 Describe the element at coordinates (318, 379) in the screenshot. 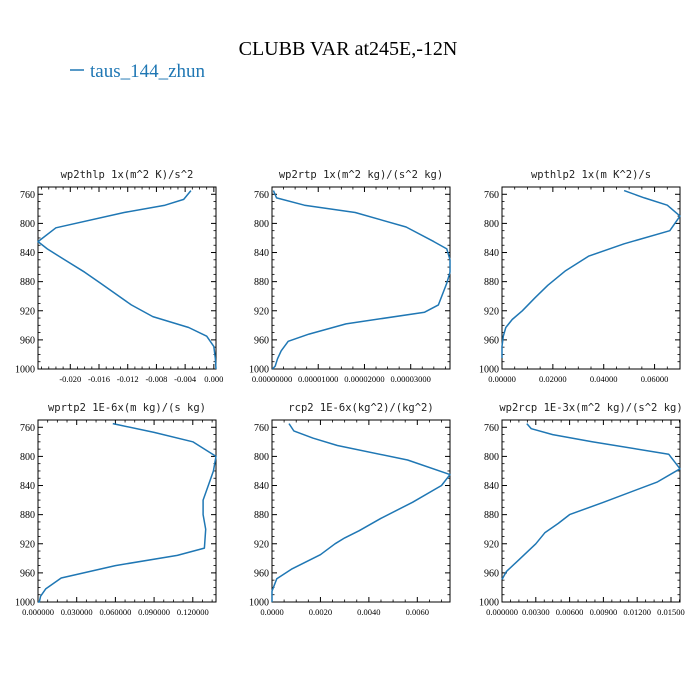

I see `x-tick-label: 0.00001000` at that location.